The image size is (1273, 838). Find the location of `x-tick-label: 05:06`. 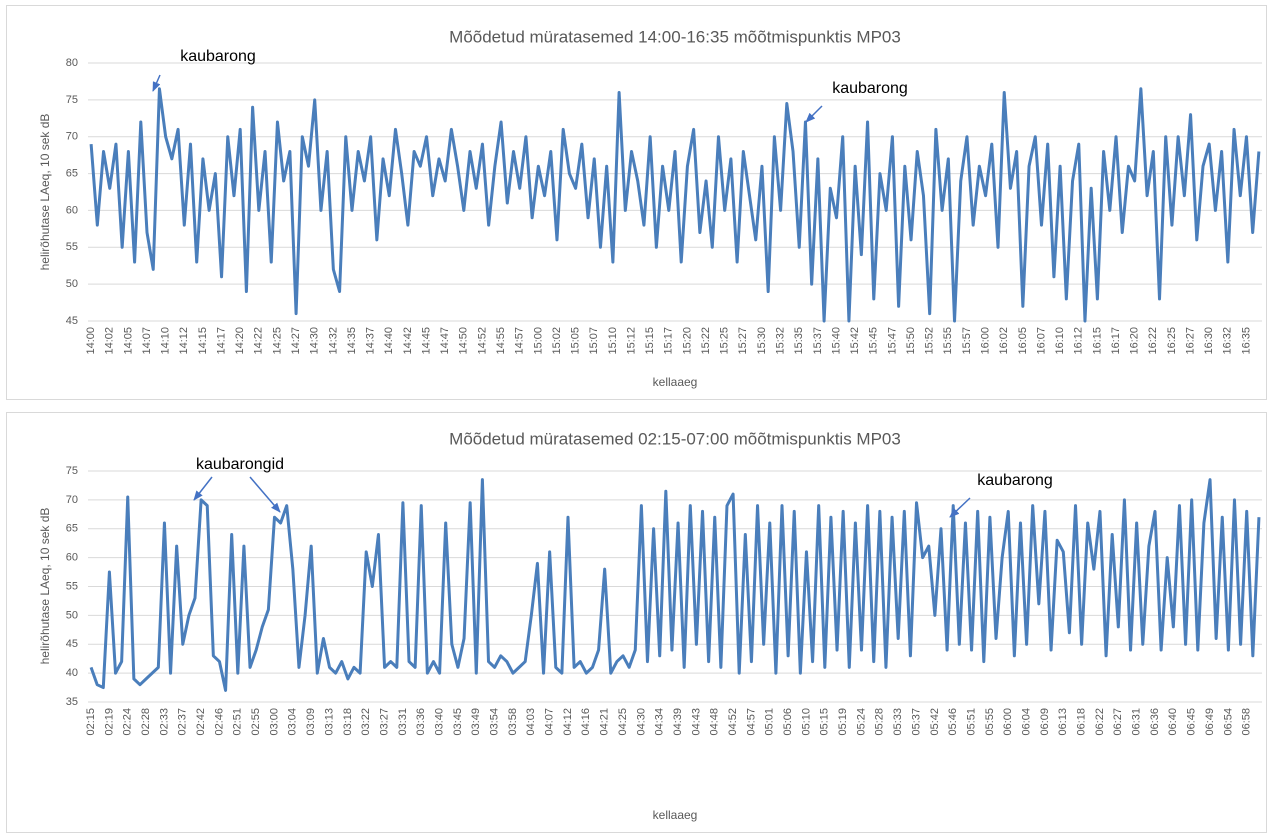

x-tick-label: 05:06 is located at coordinates (788, 722).